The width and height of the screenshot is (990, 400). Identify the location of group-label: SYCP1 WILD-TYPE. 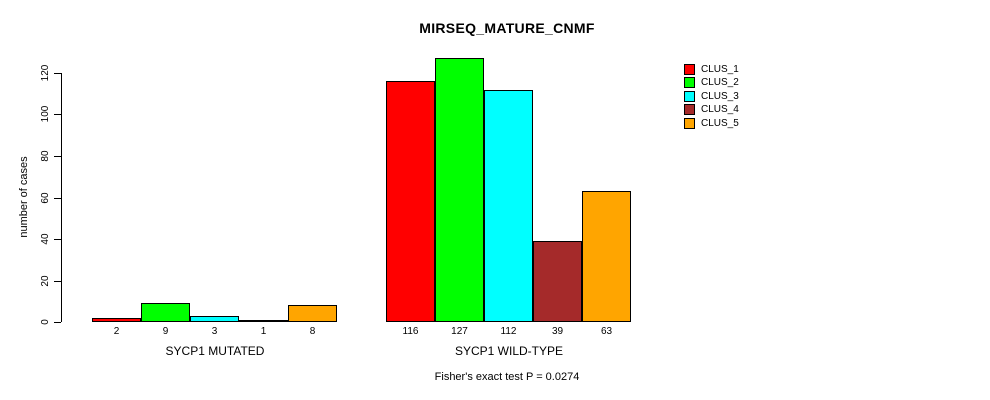
(509, 351).